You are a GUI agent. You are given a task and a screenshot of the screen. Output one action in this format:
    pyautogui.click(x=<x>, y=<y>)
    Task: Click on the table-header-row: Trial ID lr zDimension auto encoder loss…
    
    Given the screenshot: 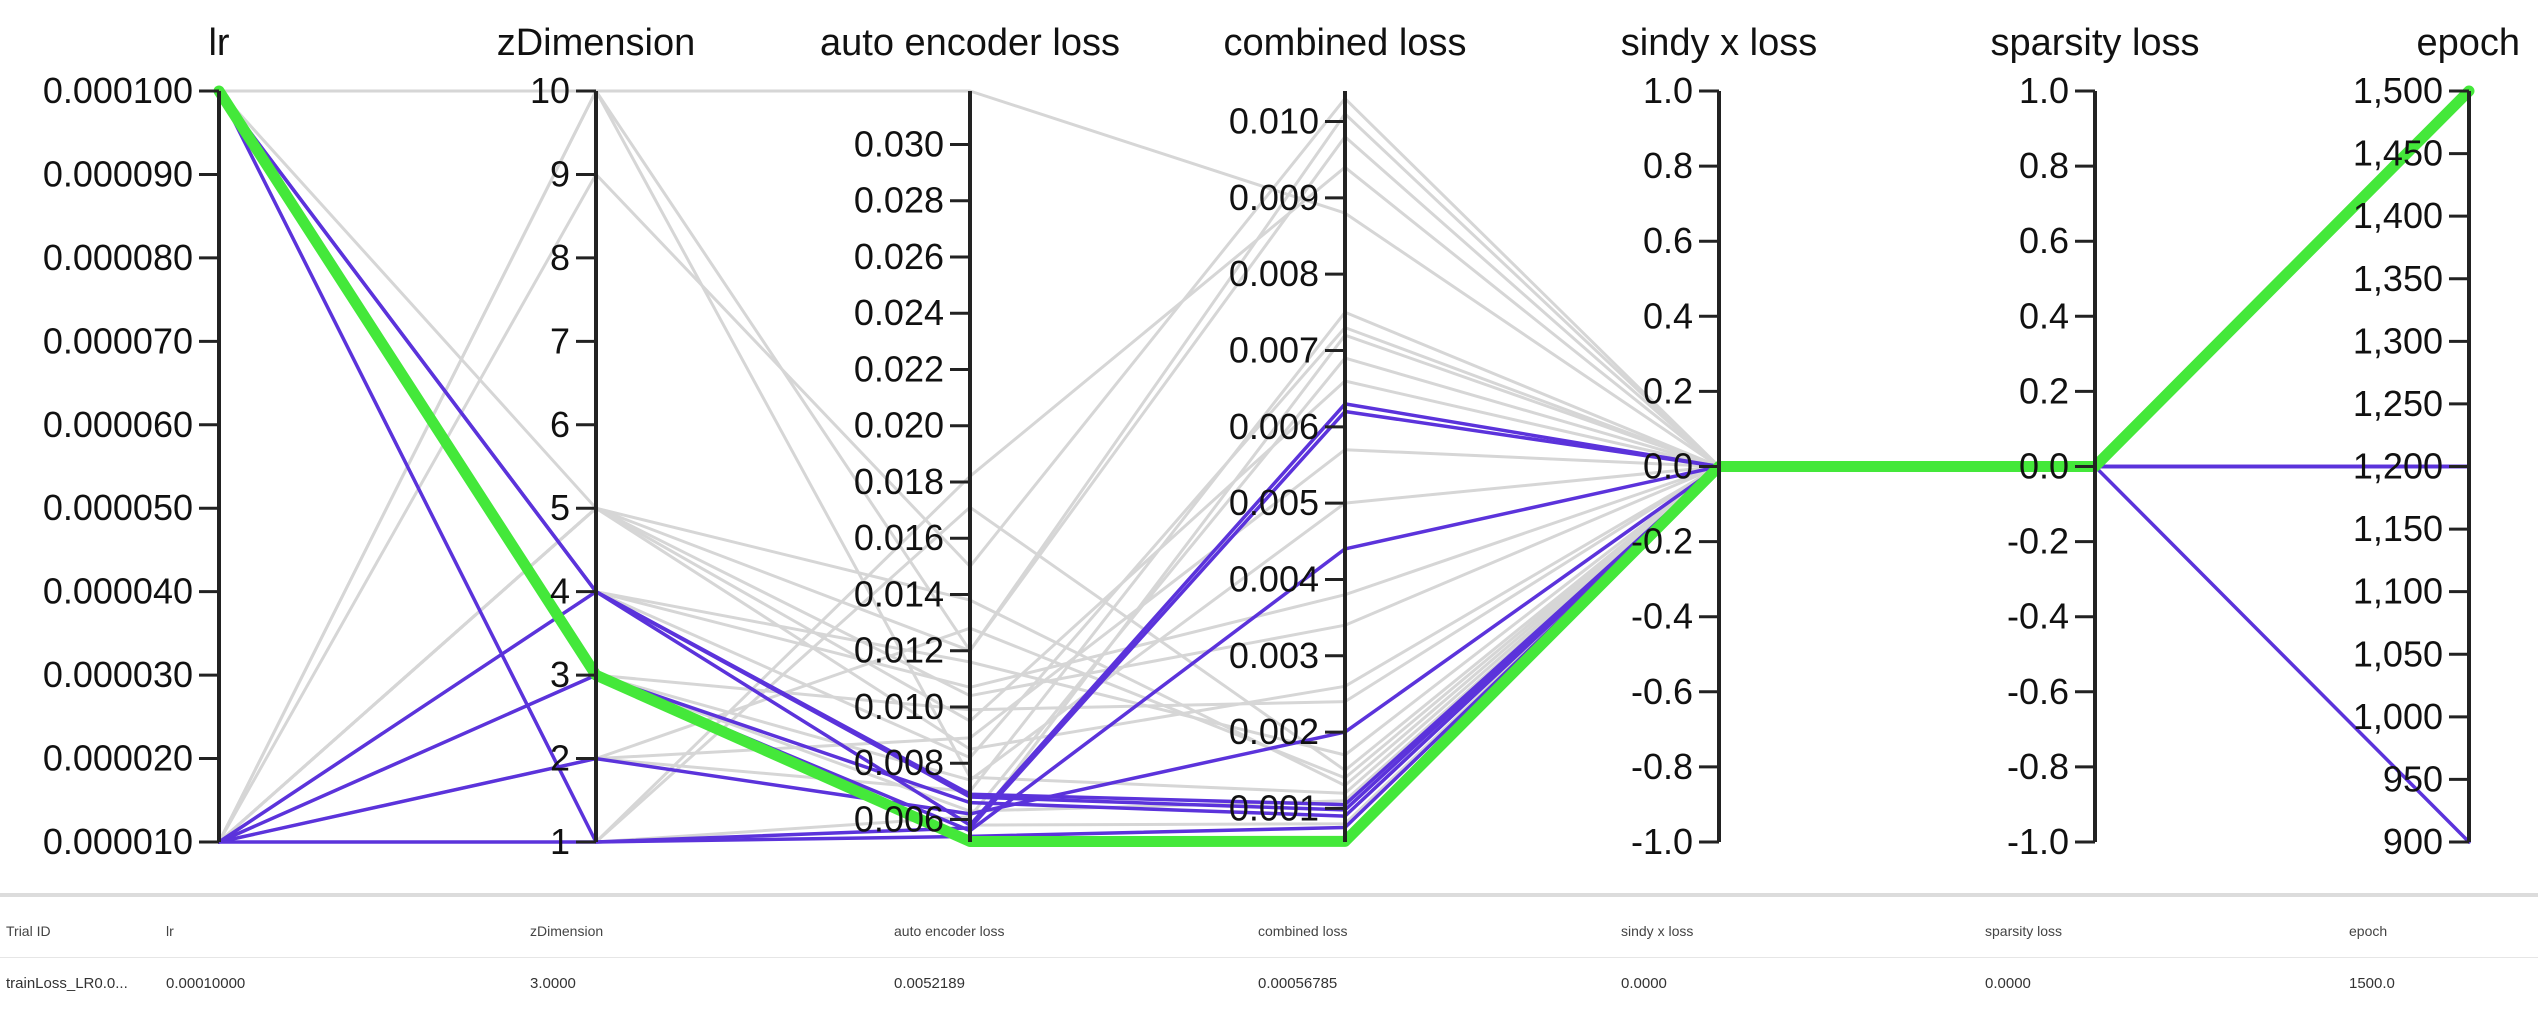 What is the action you would take?
    pyautogui.click(x=1269, y=931)
    